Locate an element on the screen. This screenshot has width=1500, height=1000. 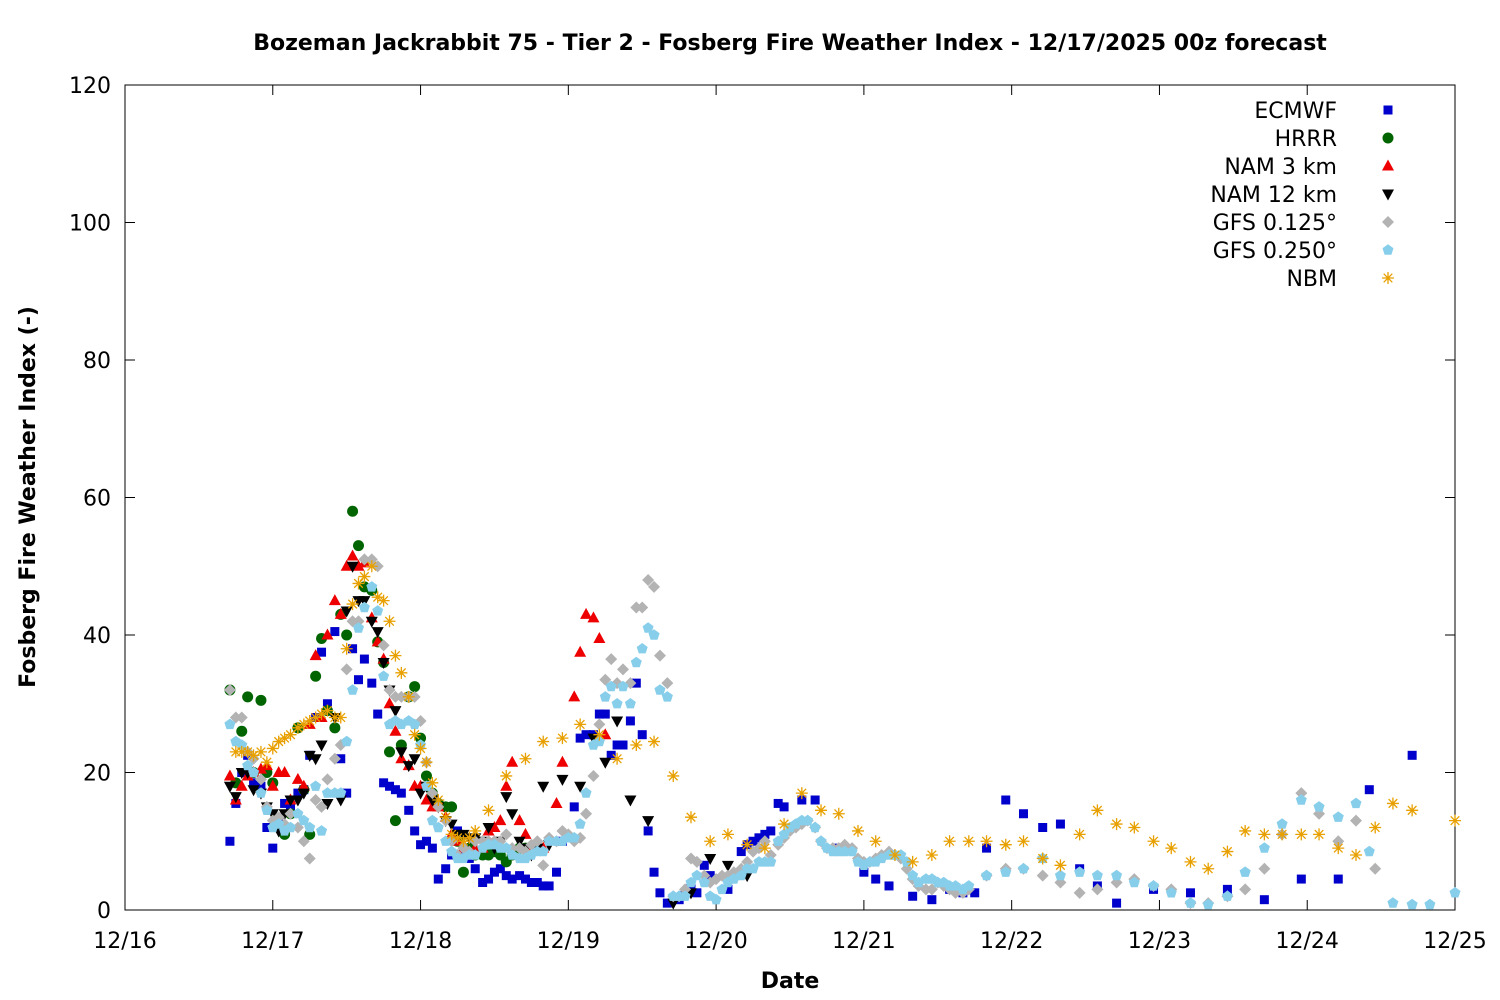
y-tick-label: 60 is located at coordinates (97, 499).